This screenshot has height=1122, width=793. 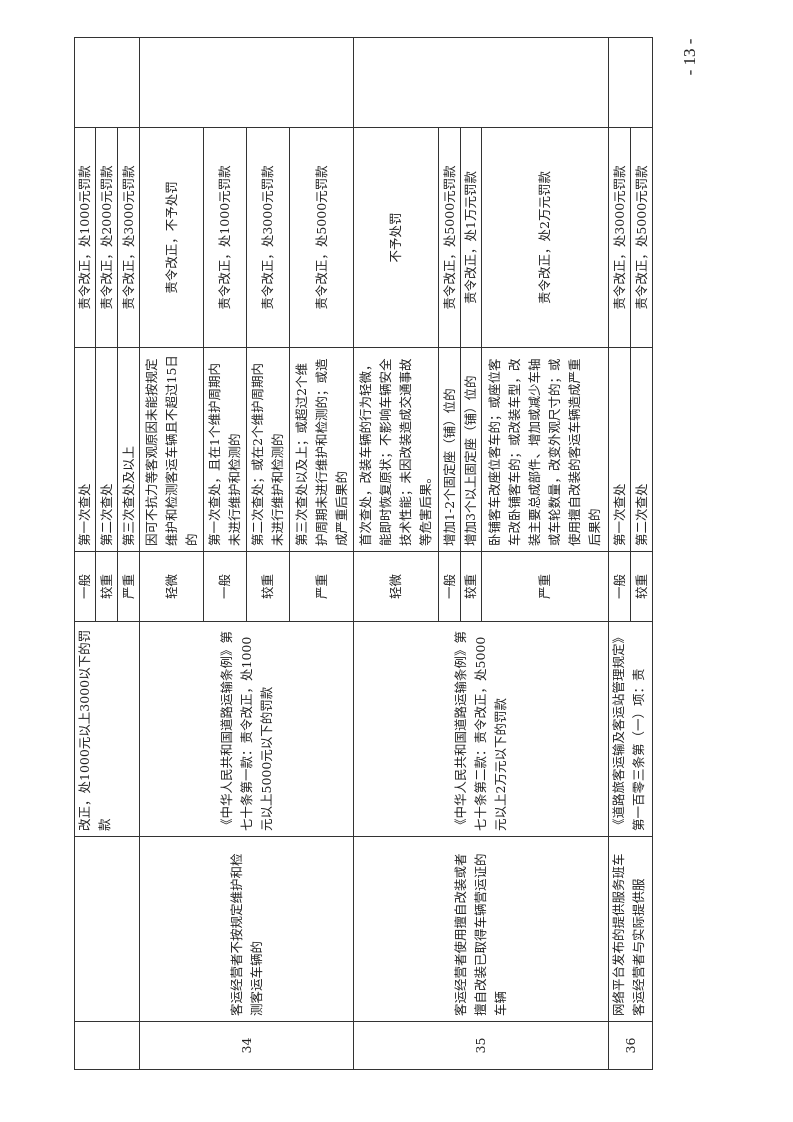 What do you see at coordinates (321, 449) in the screenshot?
I see `case-cell: 第三次查处以及上；或超过2个维护周期未进行维护和检测的；或造成严重后果的` at bounding box center [321, 449].